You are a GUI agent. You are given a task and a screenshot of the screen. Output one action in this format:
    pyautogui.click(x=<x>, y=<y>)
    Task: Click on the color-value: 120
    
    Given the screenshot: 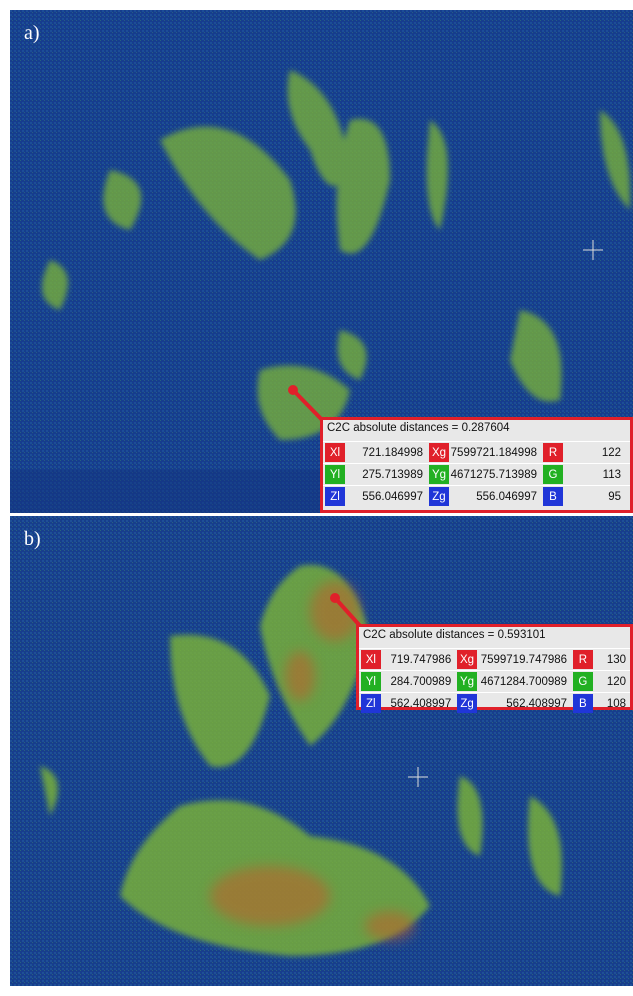 What is the action you would take?
    pyautogui.click(x=616, y=681)
    